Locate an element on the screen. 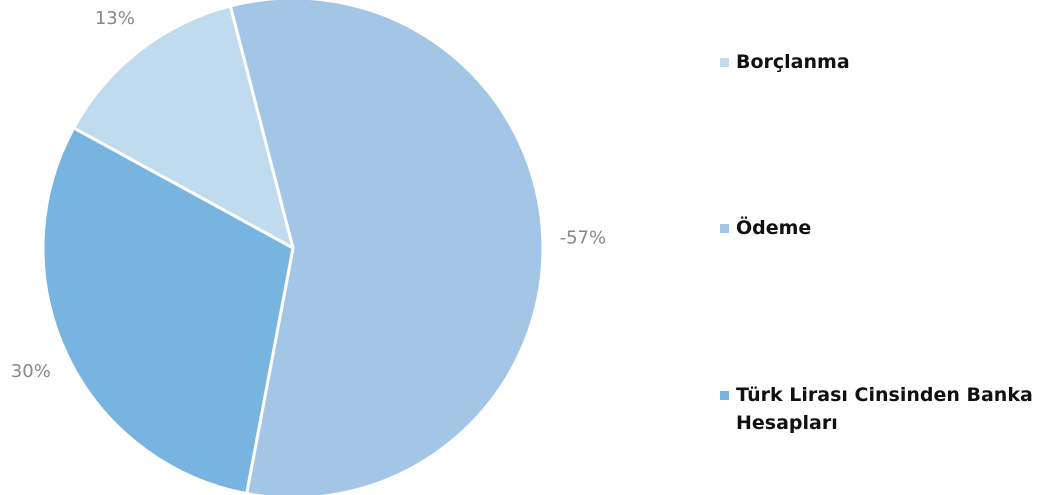 This screenshot has height=495, width=1061. legend-item: Borçlanma is located at coordinates (890, 62).